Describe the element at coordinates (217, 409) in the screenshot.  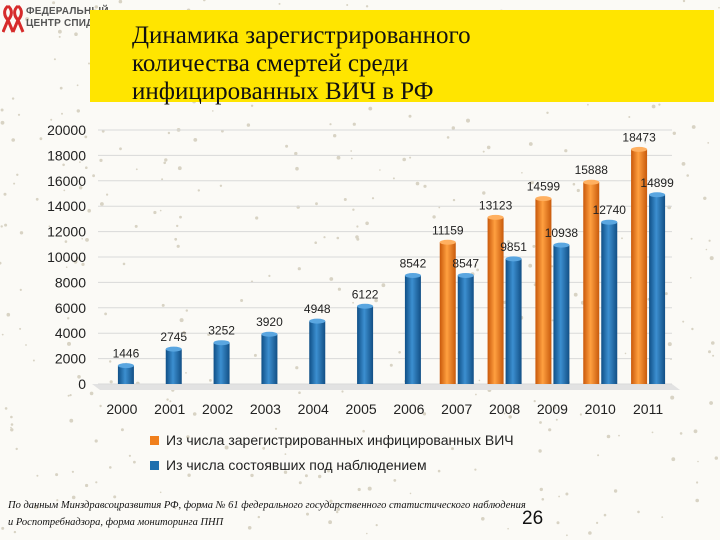
I see `x-tick-label: 2002` at that location.